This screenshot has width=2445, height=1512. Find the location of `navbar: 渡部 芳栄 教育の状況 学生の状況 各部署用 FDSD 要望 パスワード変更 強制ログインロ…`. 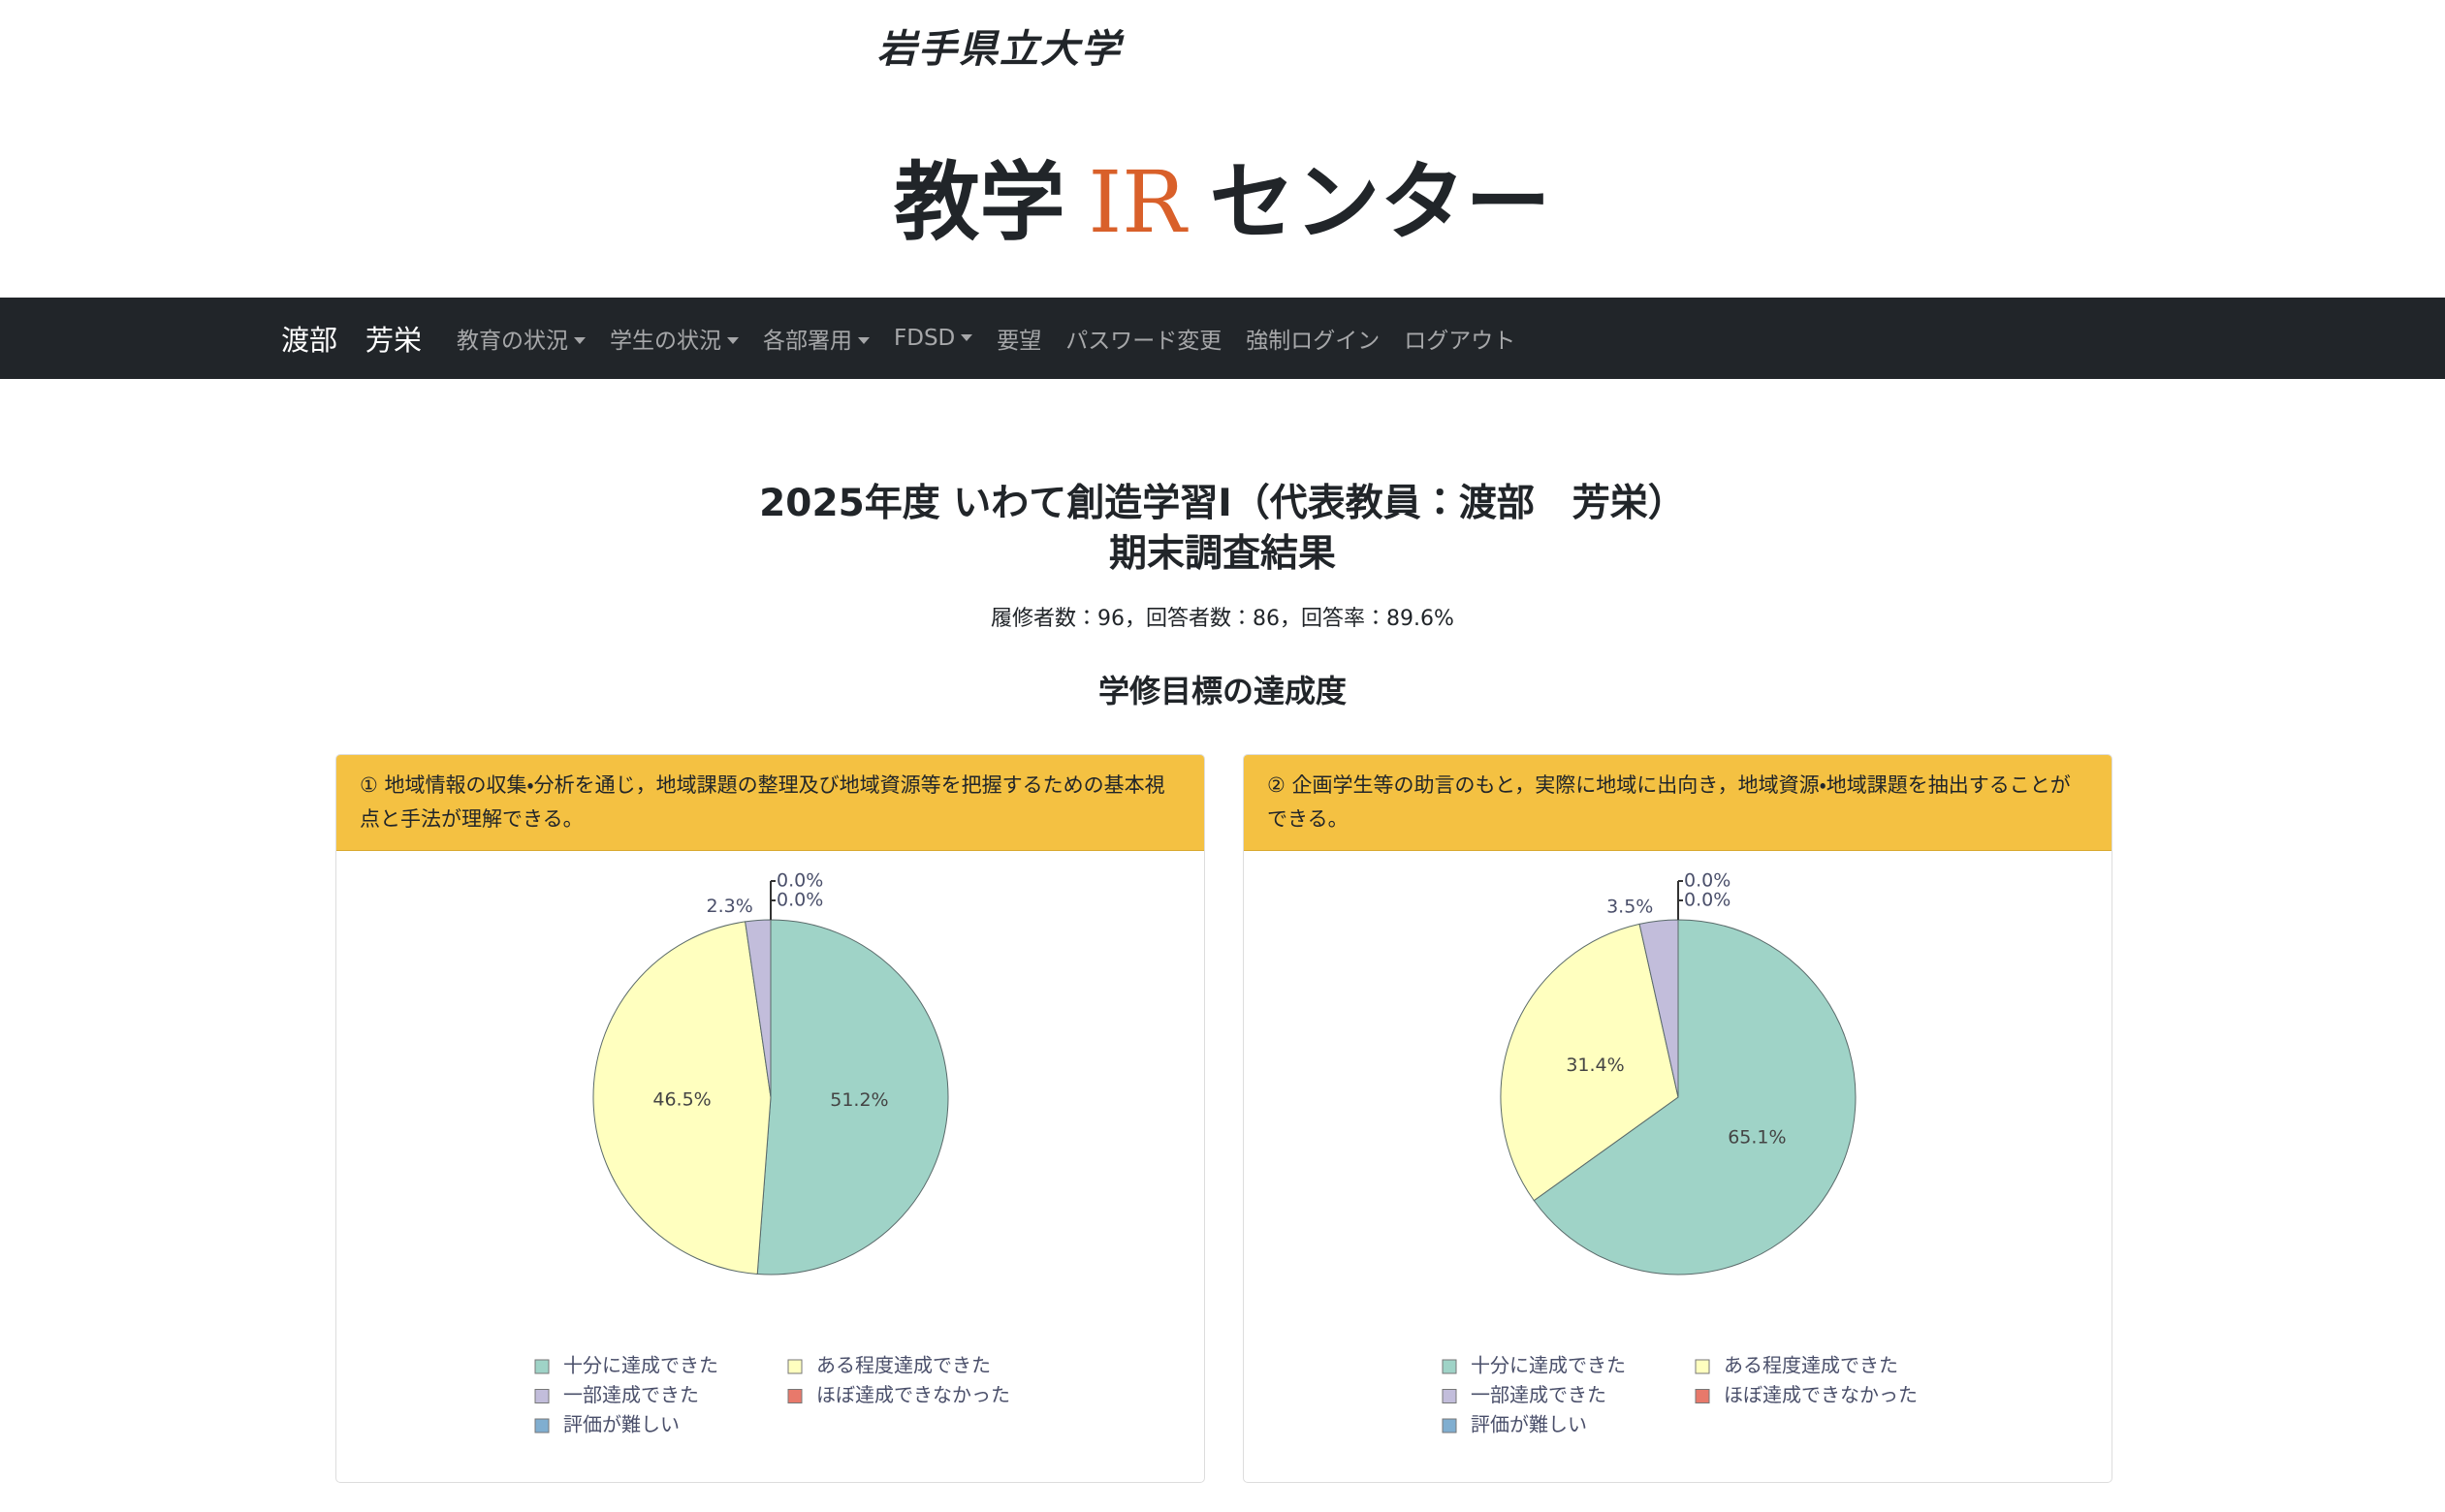

navbar: 渡部 芳栄 教育の状況 学生の状況 各部署用 FDSD 要望 パスワード変更 強制ログインロ… is located at coordinates (1222, 339).